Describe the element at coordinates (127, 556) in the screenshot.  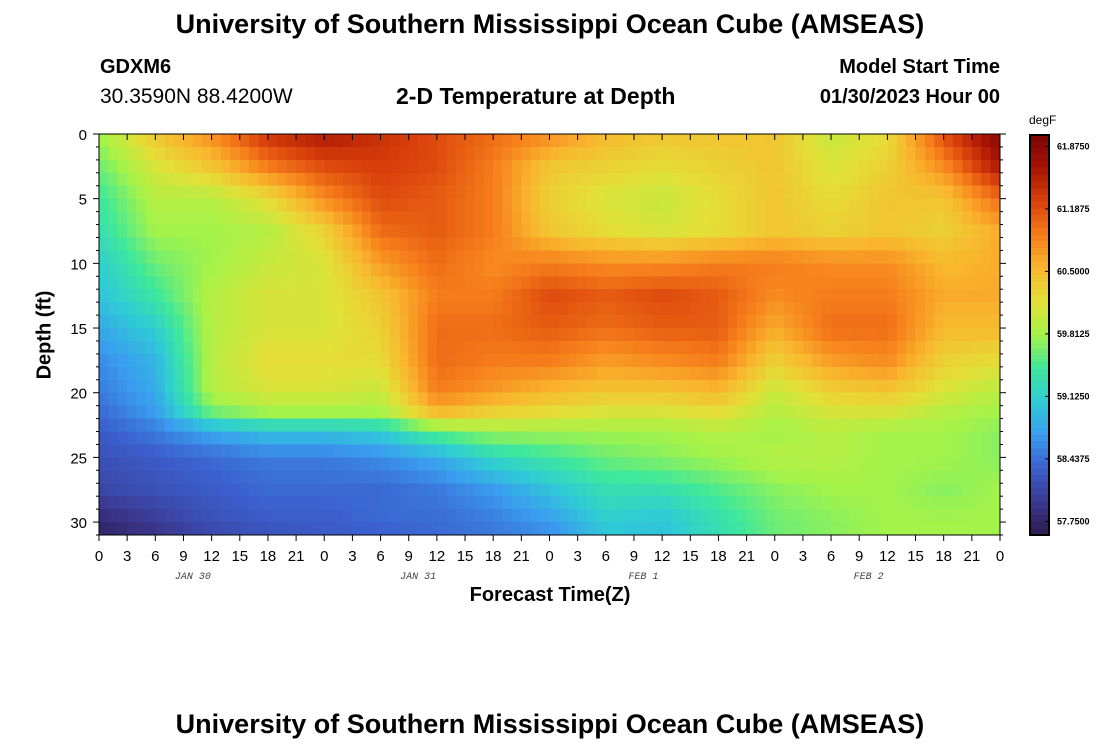
I see `x-tick-label: 3` at that location.